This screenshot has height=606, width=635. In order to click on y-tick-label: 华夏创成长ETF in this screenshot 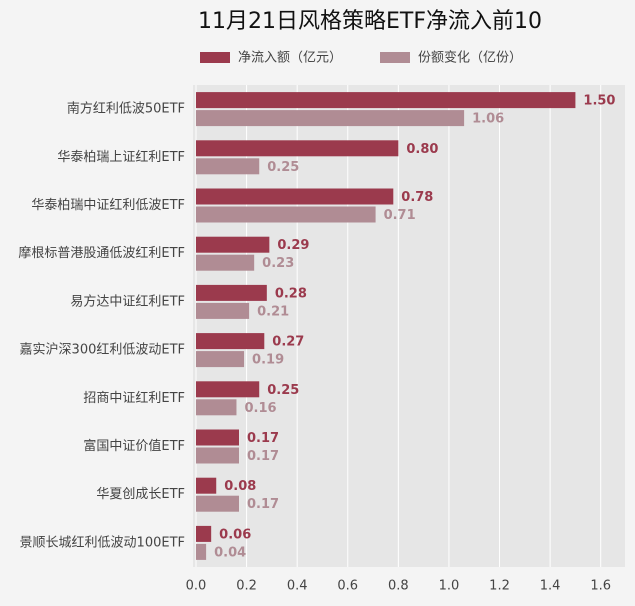, I will do `click(140, 494)`.